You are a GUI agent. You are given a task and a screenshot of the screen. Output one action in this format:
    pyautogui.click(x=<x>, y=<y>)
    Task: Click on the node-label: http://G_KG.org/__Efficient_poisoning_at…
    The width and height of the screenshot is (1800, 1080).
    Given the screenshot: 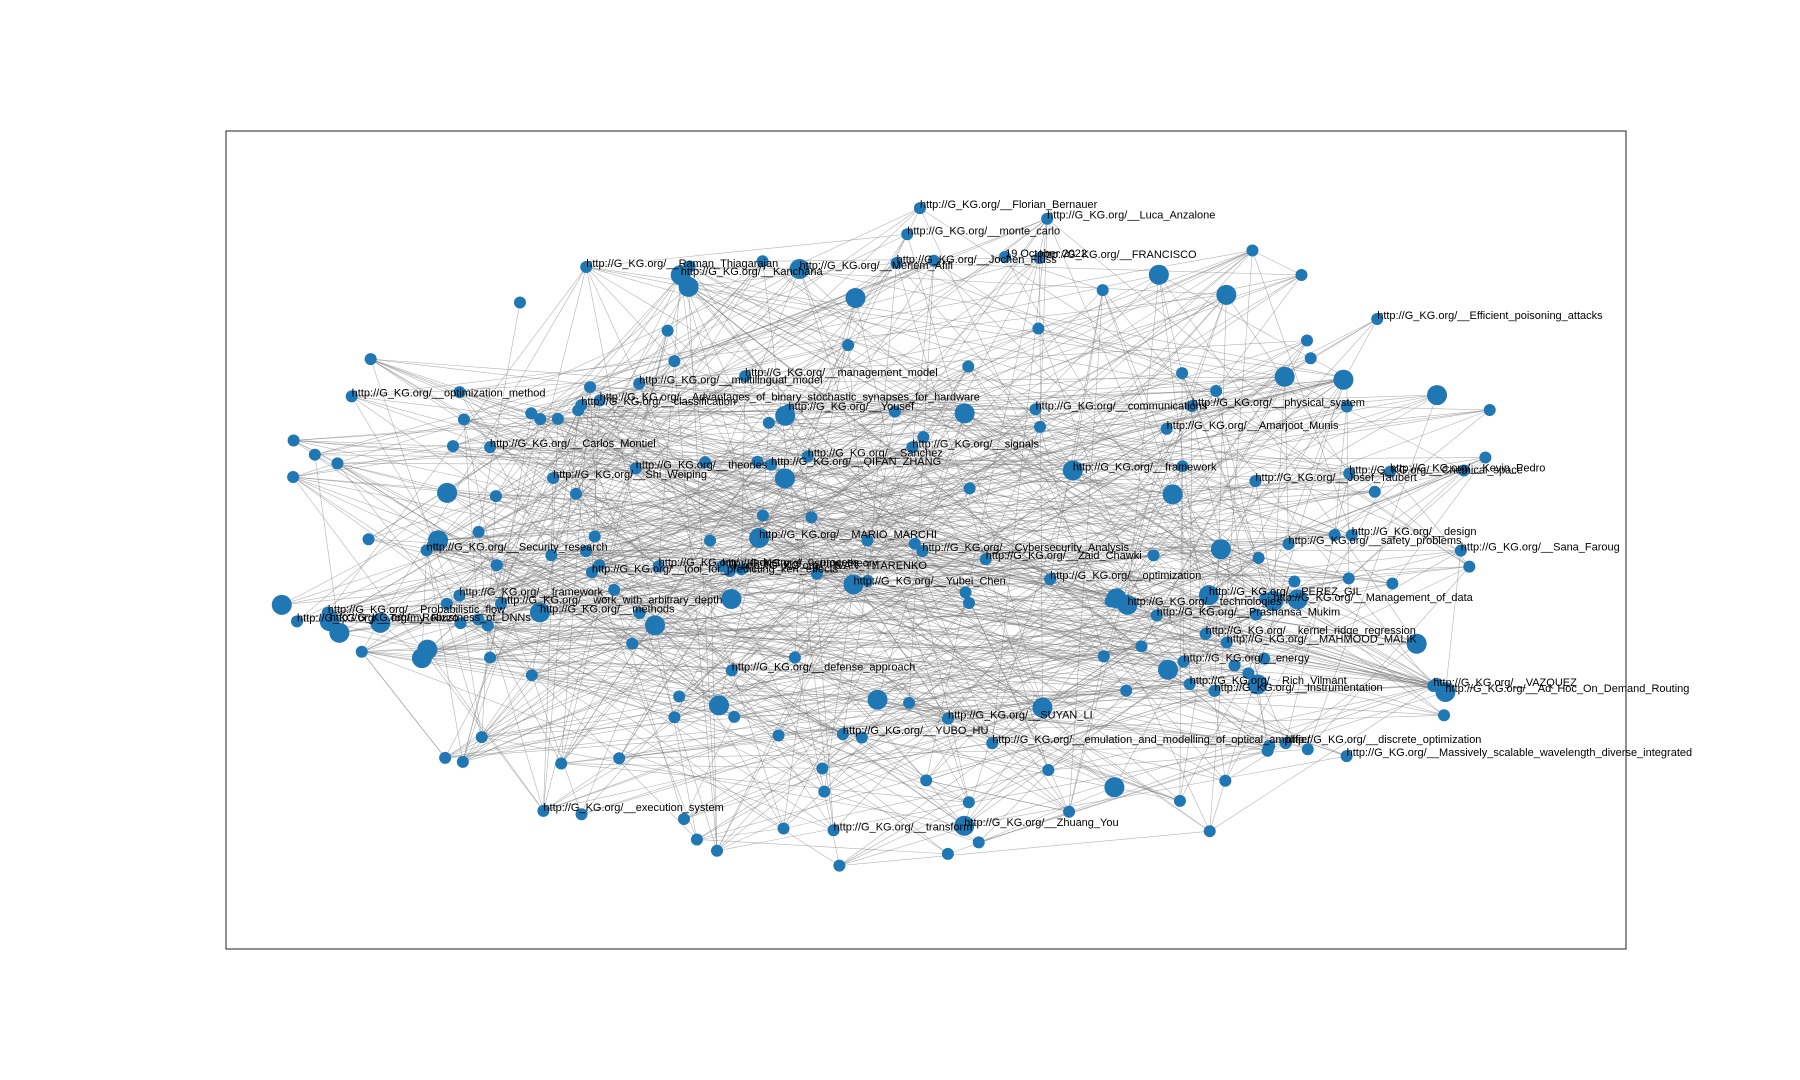 What is the action you would take?
    pyautogui.click(x=1490, y=316)
    